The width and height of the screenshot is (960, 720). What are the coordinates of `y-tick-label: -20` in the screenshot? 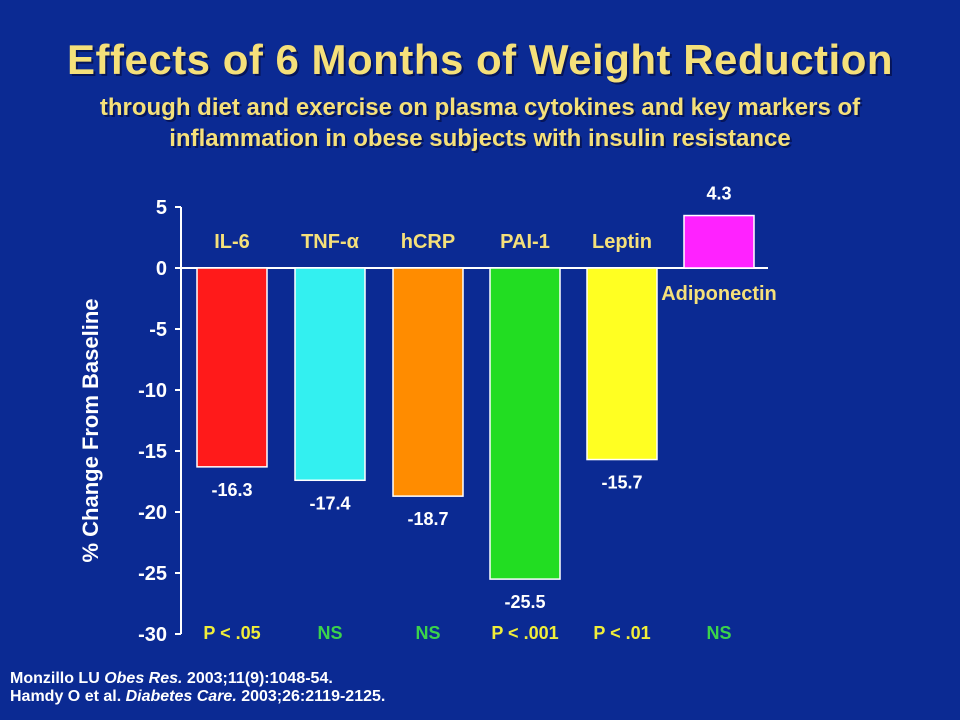 It's located at (152, 513).